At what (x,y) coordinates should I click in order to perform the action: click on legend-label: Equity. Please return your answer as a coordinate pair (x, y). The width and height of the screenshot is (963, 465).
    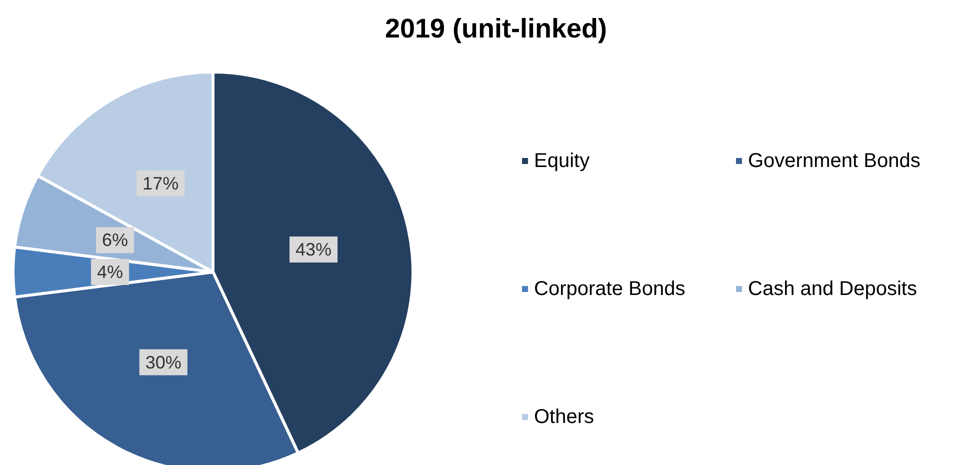
    Looking at the image, I should click on (562, 161).